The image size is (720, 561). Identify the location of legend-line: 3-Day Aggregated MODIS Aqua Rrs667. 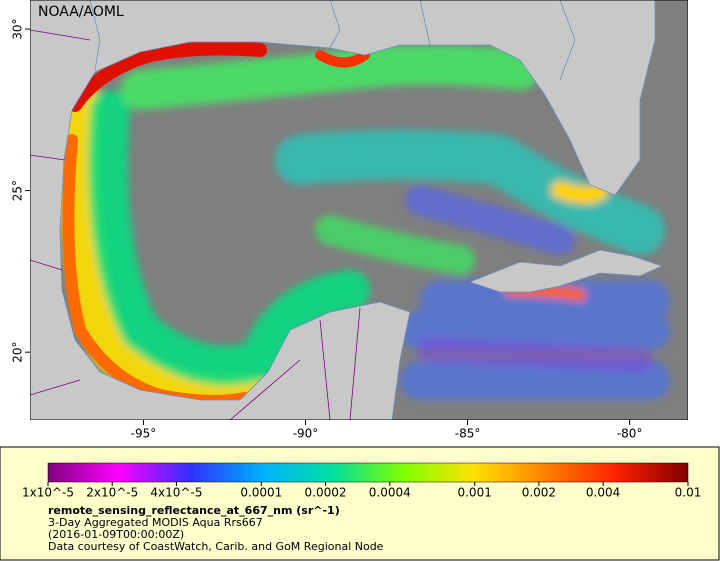
(155, 522).